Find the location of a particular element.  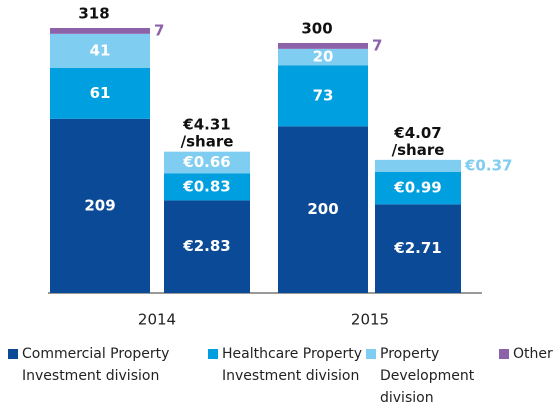

data-label: 209 is located at coordinates (99, 205).